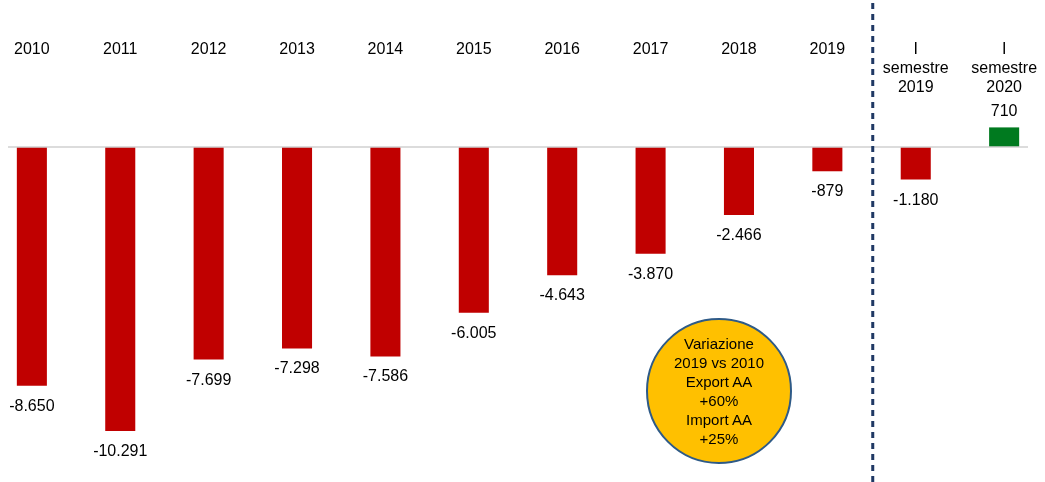 The image size is (1045, 482). Describe the element at coordinates (1004, 67) in the screenshot. I see `x-tick-label: I semestre 2020` at that location.